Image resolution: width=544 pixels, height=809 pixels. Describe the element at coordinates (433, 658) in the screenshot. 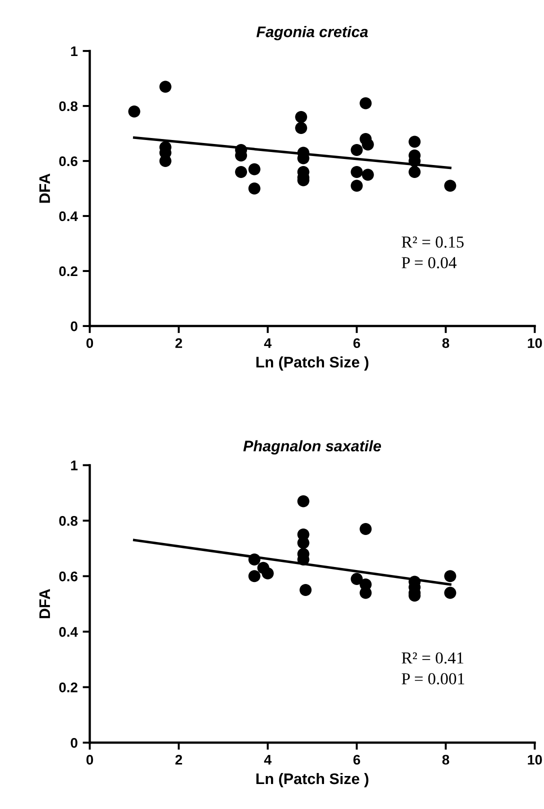

I see `annotation: R² = 0.41` at that location.